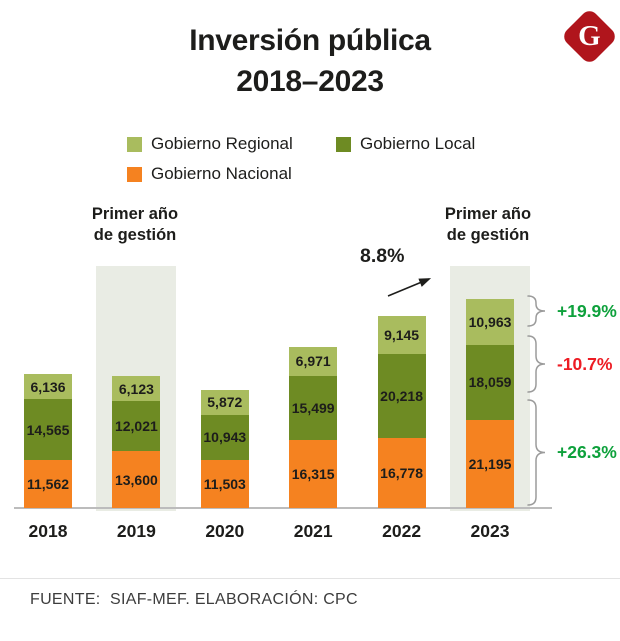  What do you see at coordinates (585, 364) in the screenshot?
I see `change-label-local: -10.7%` at bounding box center [585, 364].